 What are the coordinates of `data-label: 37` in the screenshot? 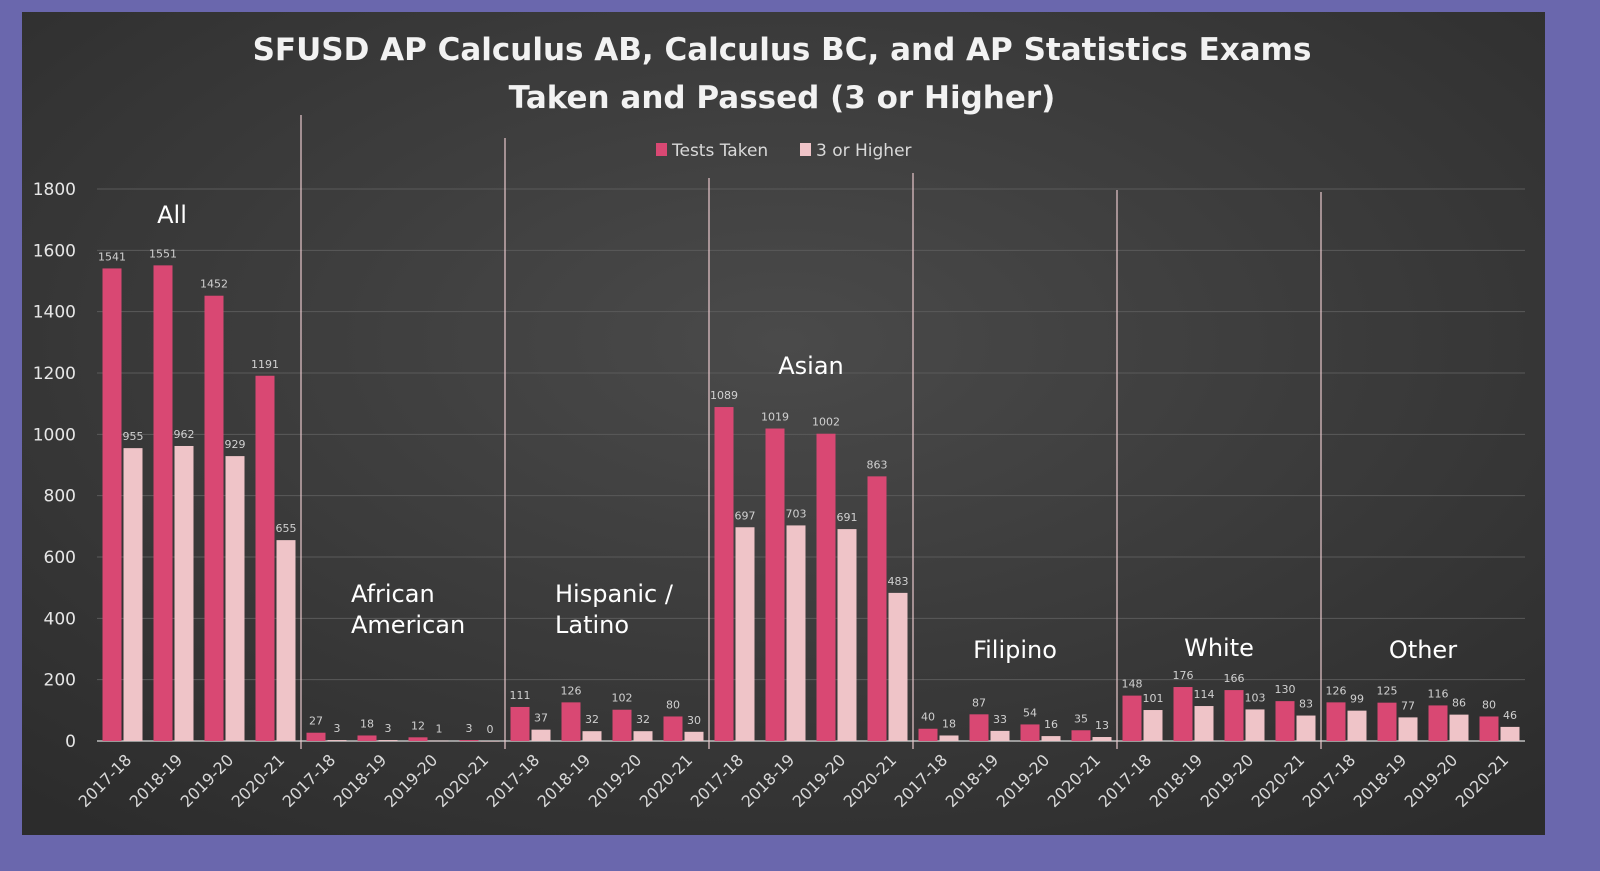 It's located at (541, 718).